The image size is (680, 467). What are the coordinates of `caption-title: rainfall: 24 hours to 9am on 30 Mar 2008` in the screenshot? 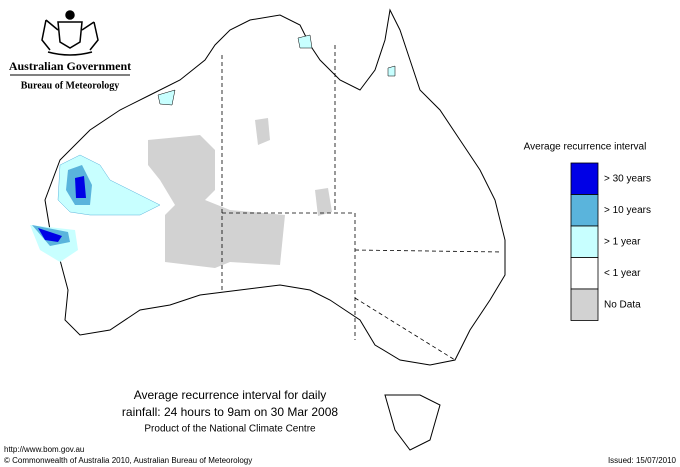 It's located at (230, 412).